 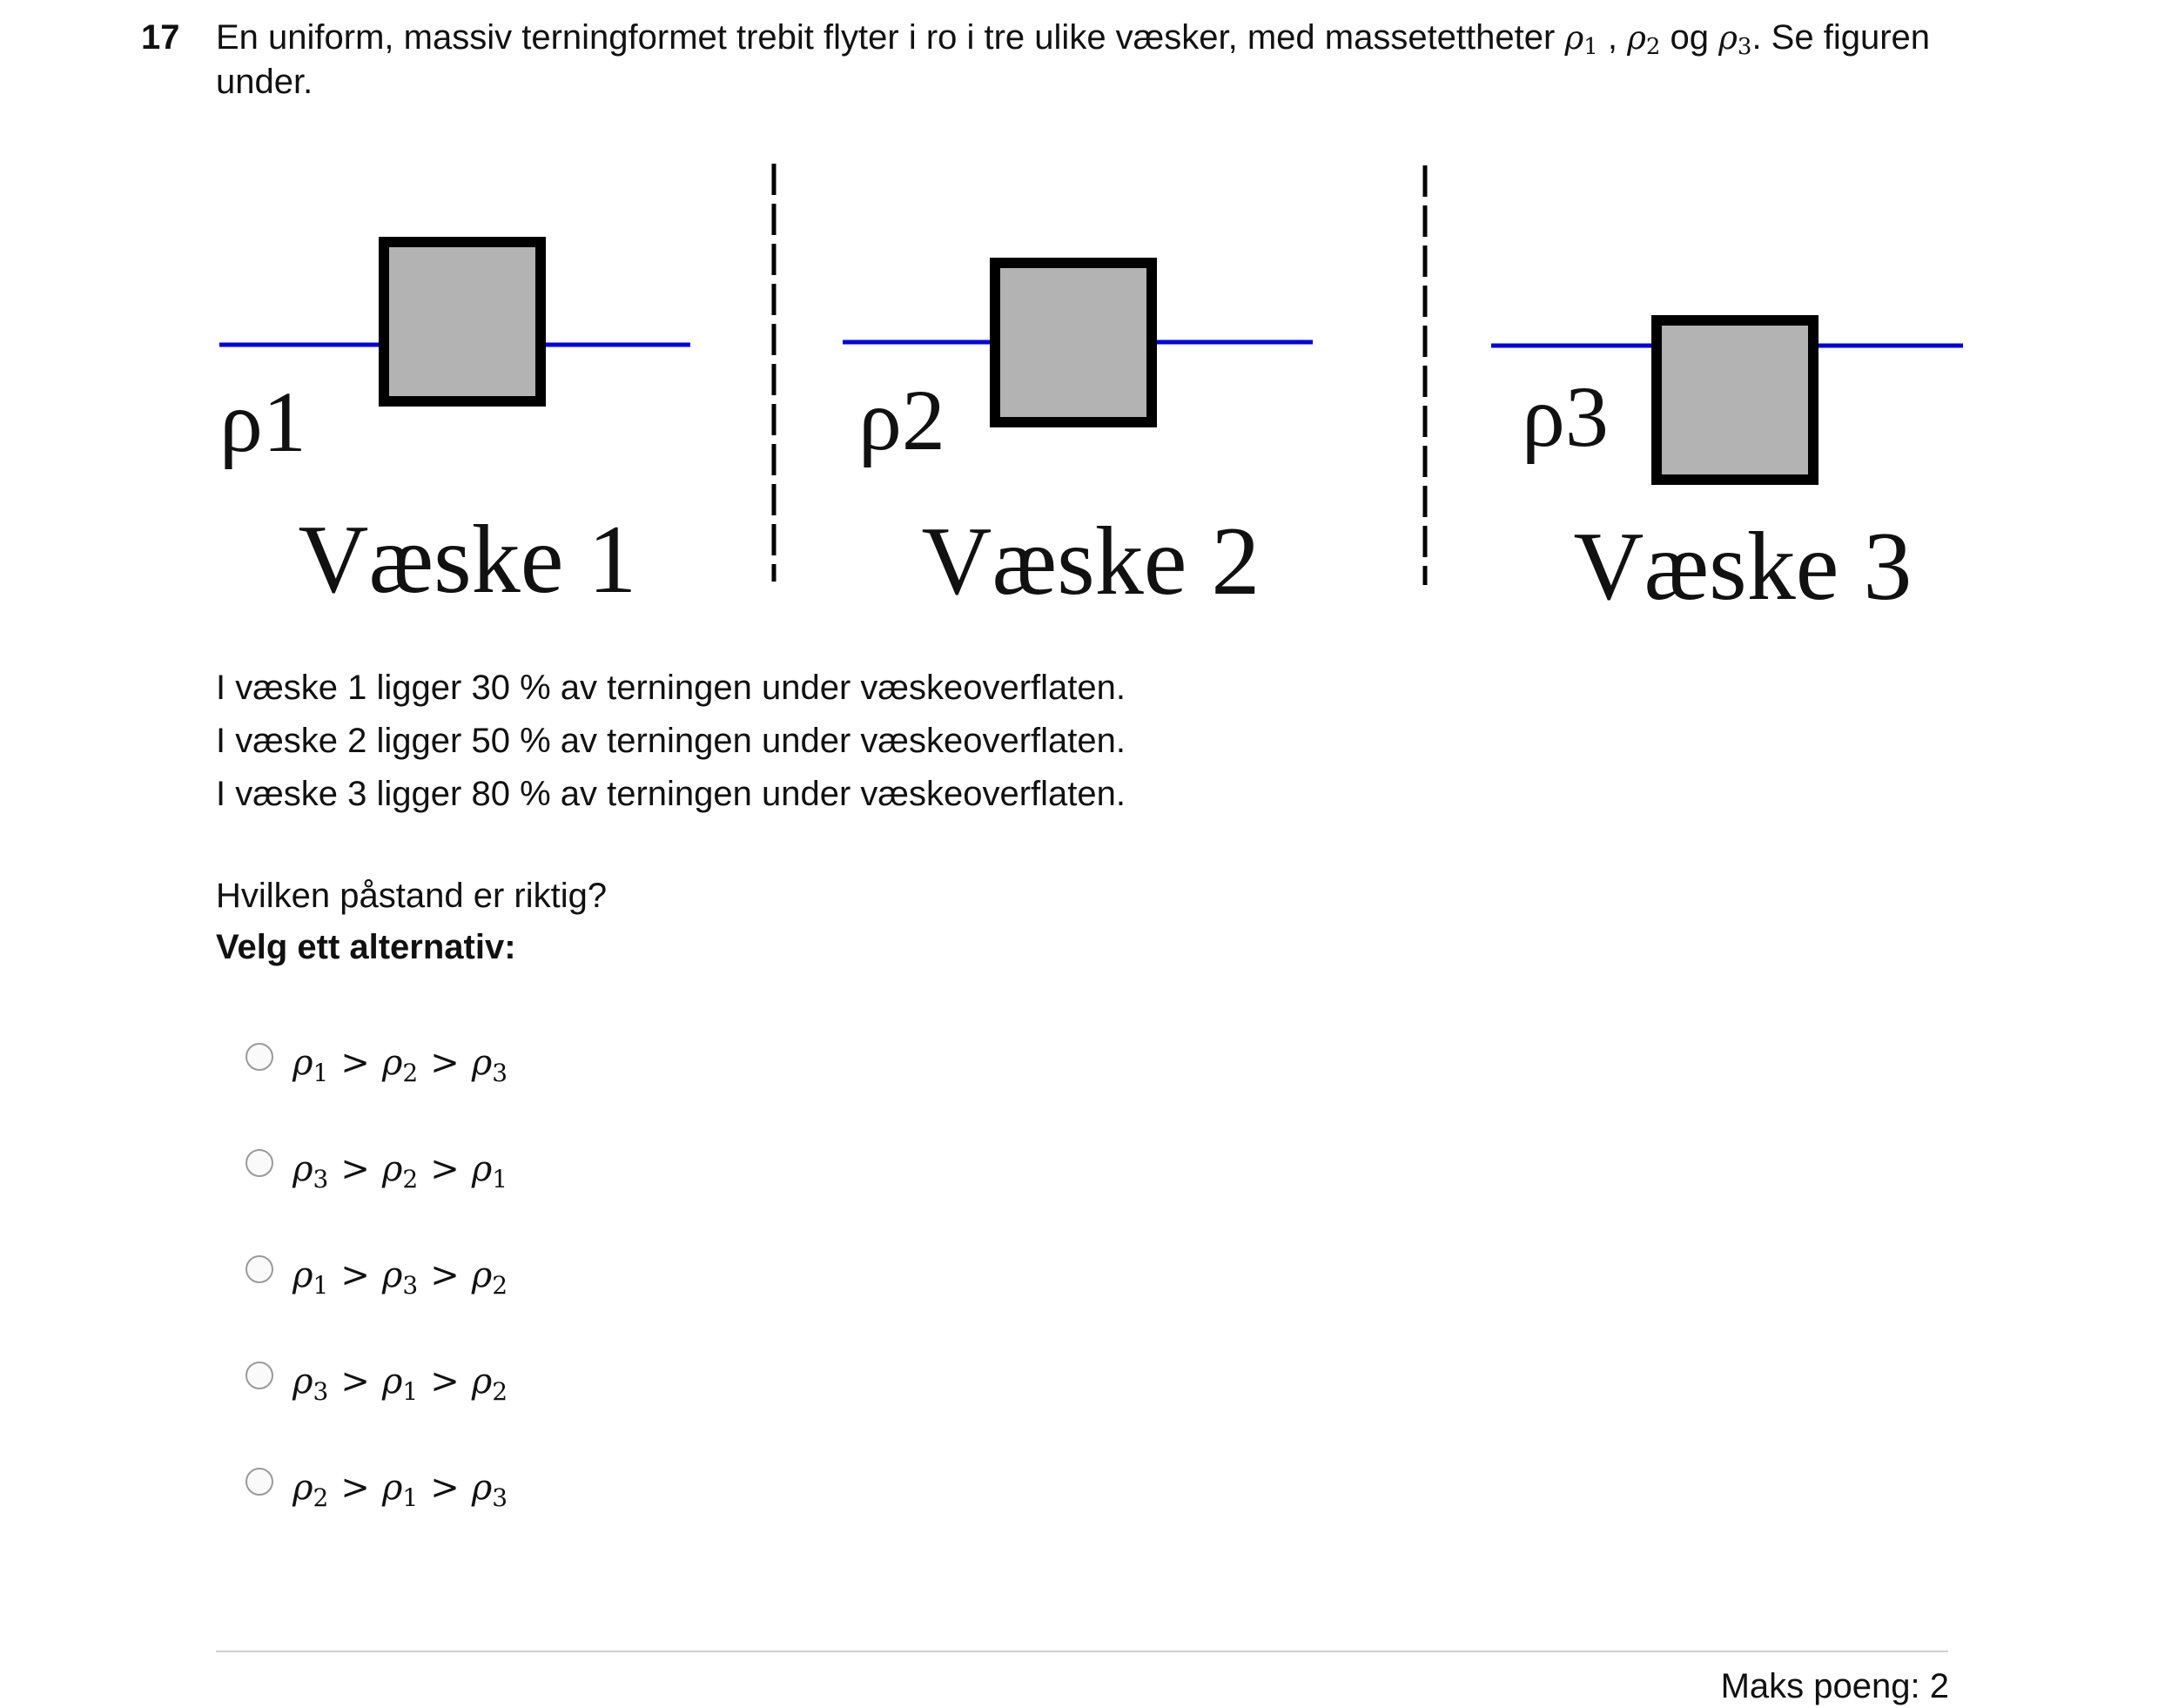 What do you see at coordinates (1078, 436) in the screenshot?
I see `liquid-panel-2: ρ2 Væske 2` at bounding box center [1078, 436].